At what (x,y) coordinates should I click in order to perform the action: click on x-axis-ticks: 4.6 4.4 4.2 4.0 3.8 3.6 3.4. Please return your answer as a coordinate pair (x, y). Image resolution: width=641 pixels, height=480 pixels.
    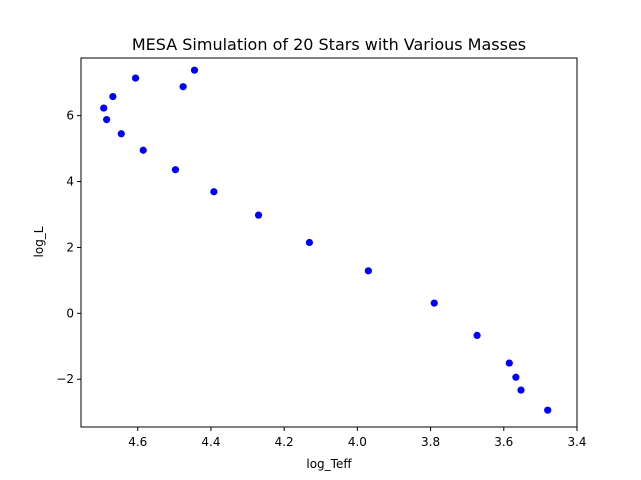
    Looking at the image, I should click on (357, 438).